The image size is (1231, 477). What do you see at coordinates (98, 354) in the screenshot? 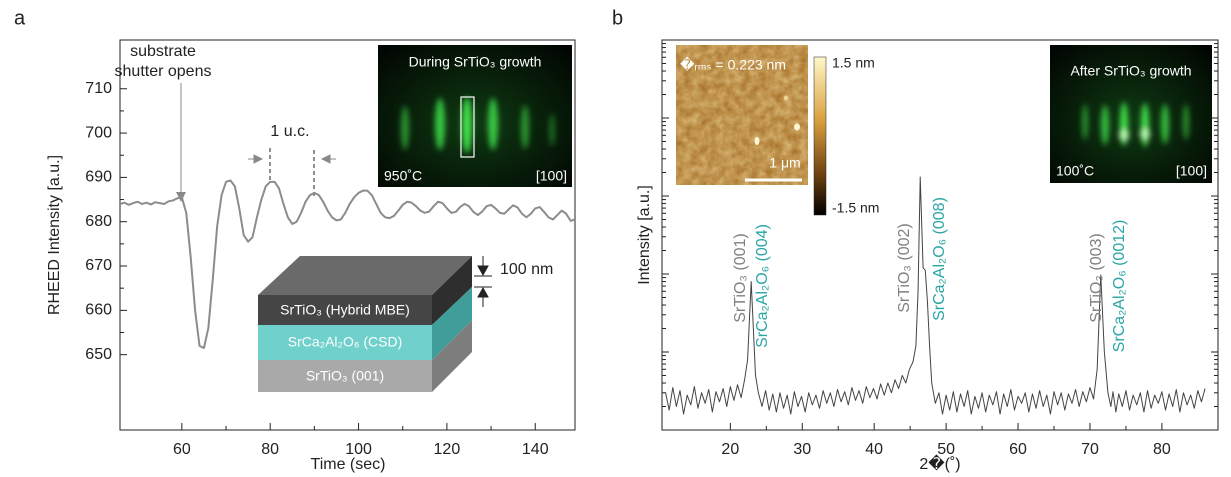
I see `y-tick-label: 650` at bounding box center [98, 354].